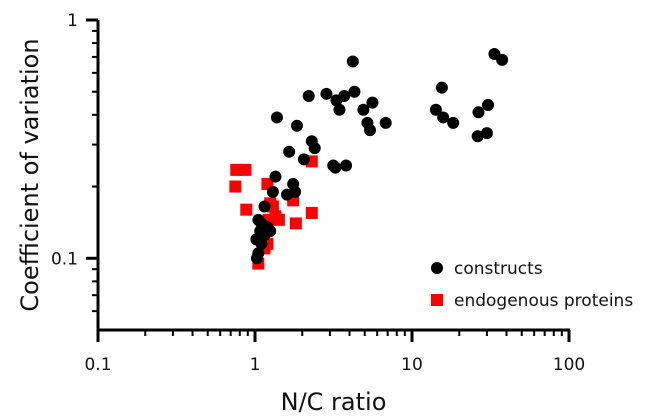 The height and width of the screenshot is (416, 654). Describe the element at coordinates (437, 300) in the screenshot. I see `legend-marker-square` at that location.